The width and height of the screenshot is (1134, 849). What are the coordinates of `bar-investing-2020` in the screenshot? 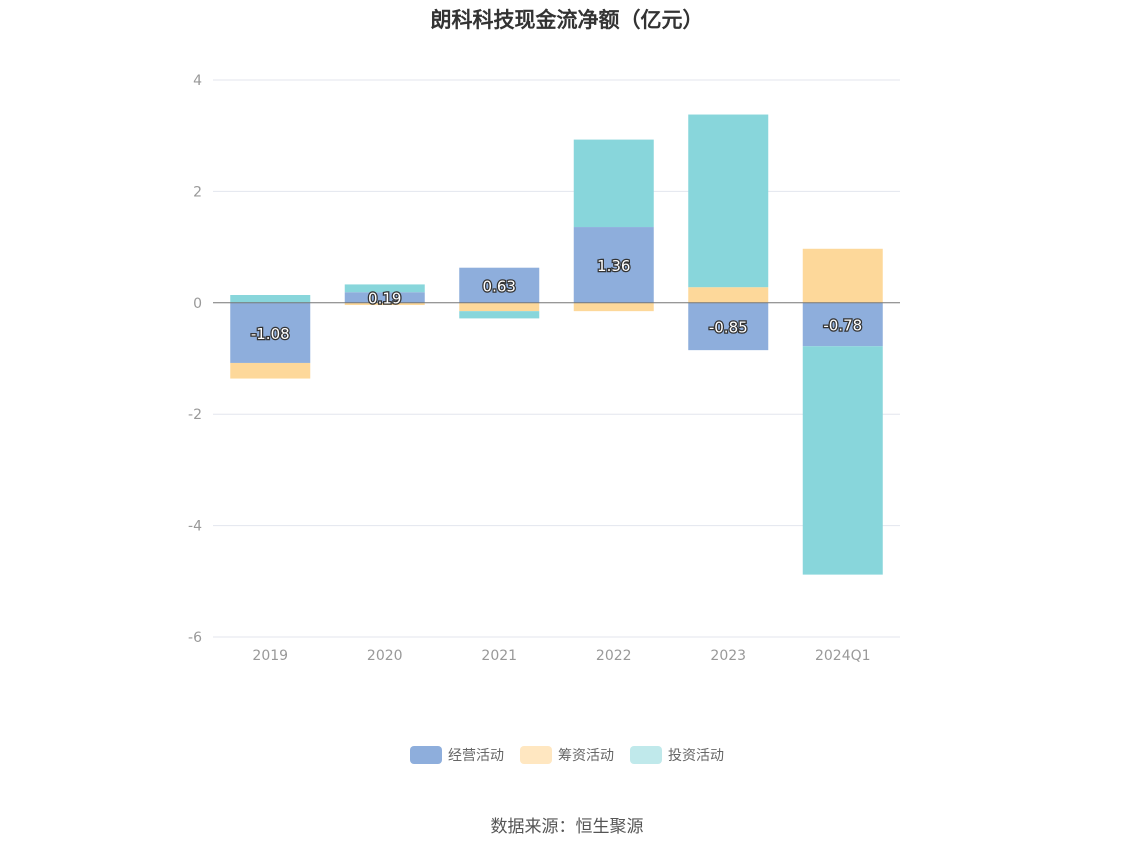 It's located at (384, 288).